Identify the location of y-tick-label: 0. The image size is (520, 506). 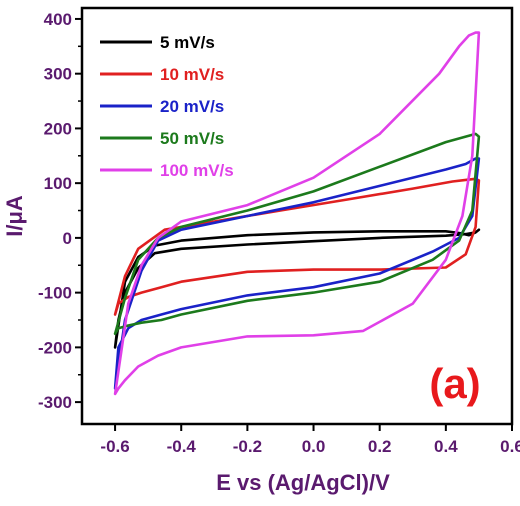
(67, 238).